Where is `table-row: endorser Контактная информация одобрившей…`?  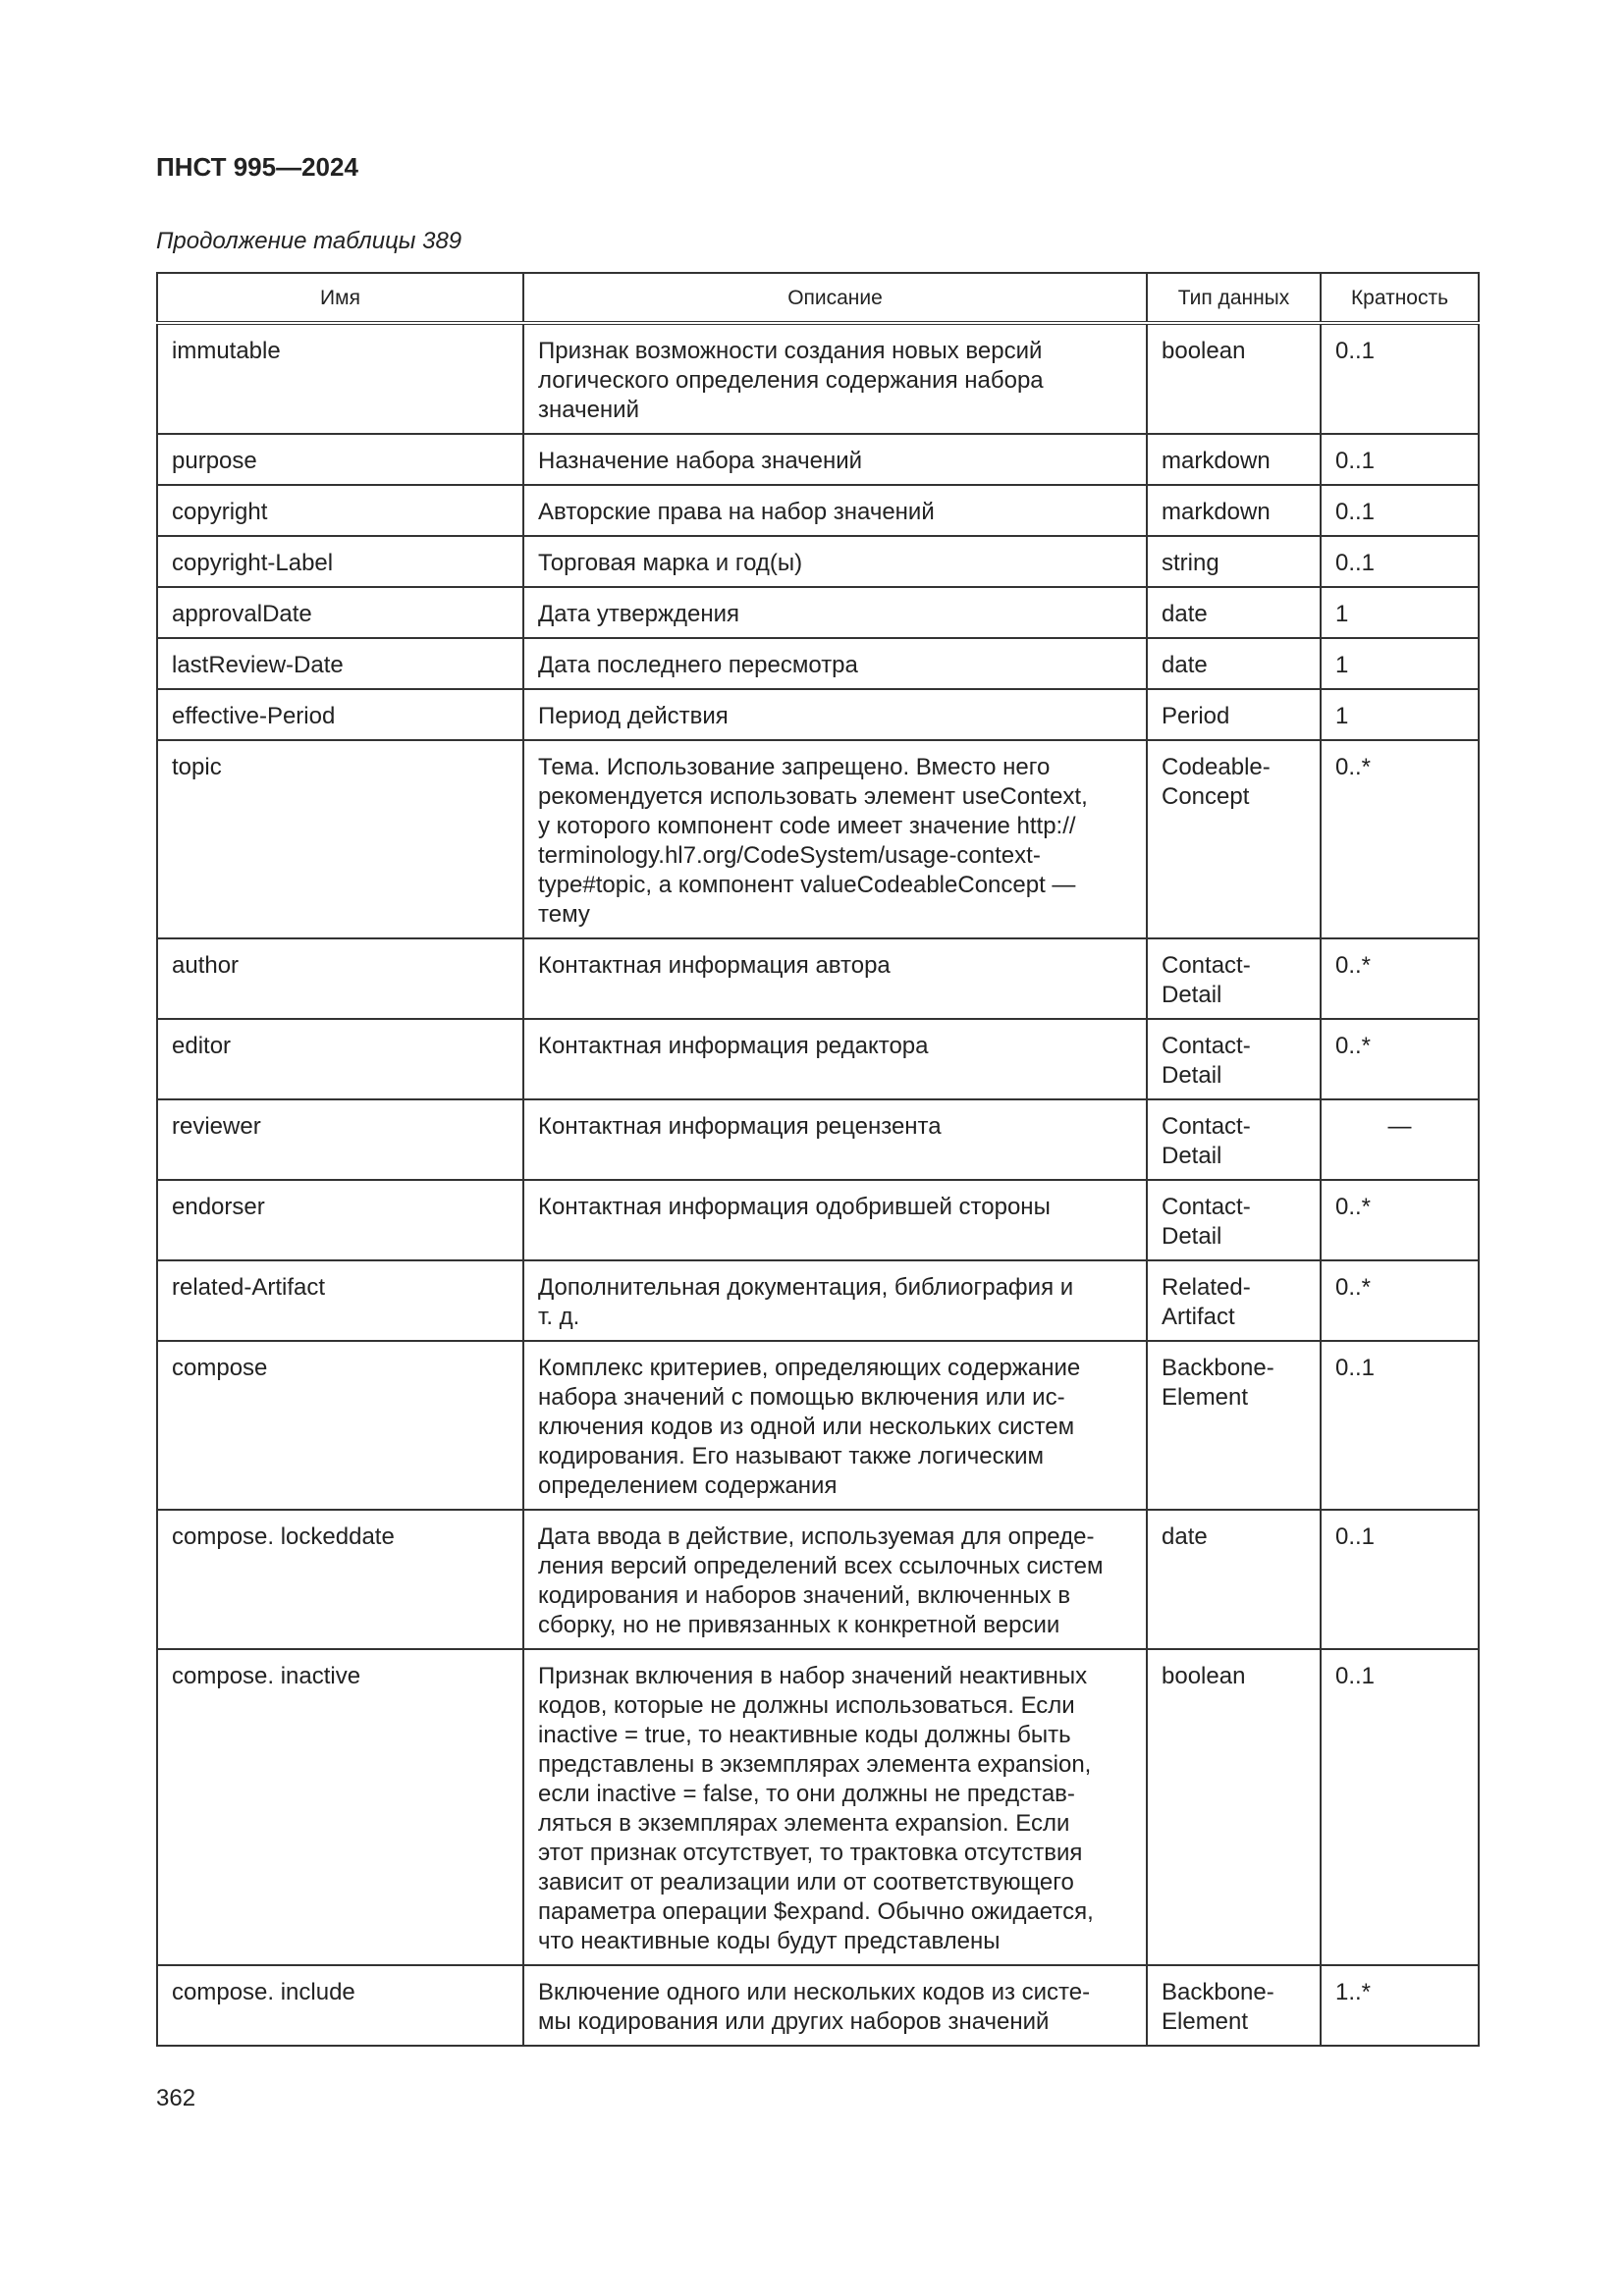
table-row: endorser Контактная информация одобрившей… is located at coordinates (818, 1220).